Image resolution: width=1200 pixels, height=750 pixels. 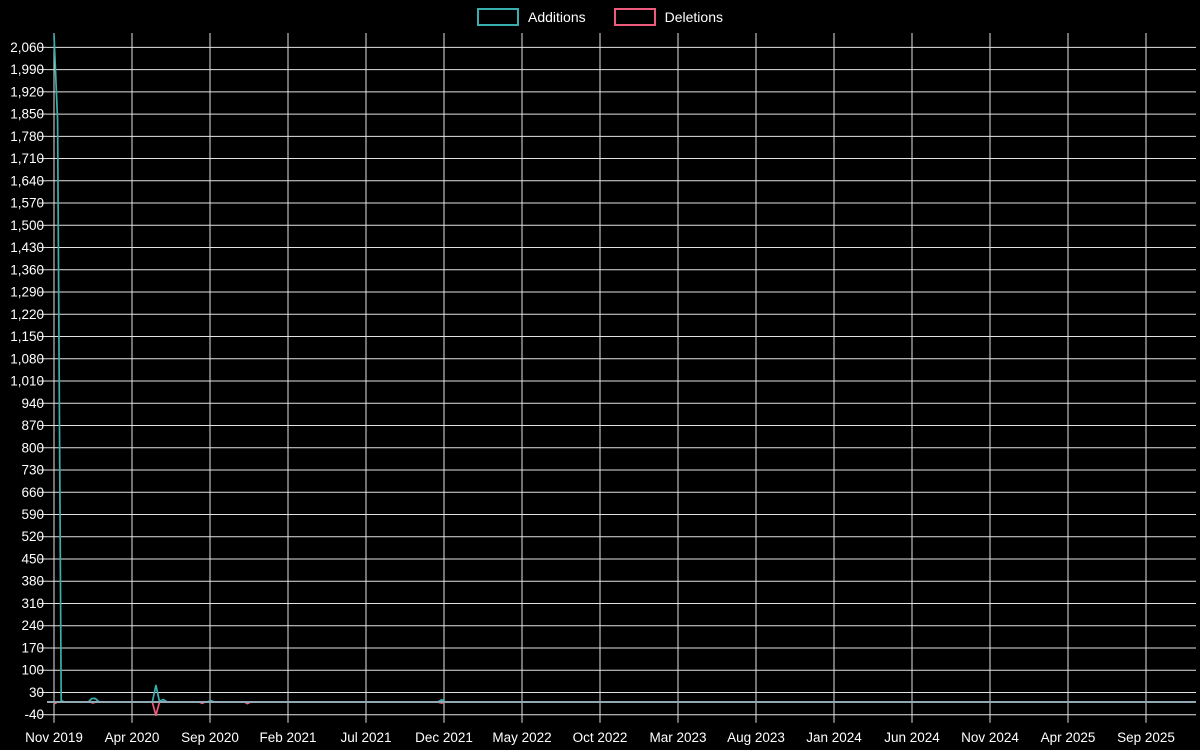 I want to click on y-axis-tick-label: 1,850, so click(x=27, y=114).